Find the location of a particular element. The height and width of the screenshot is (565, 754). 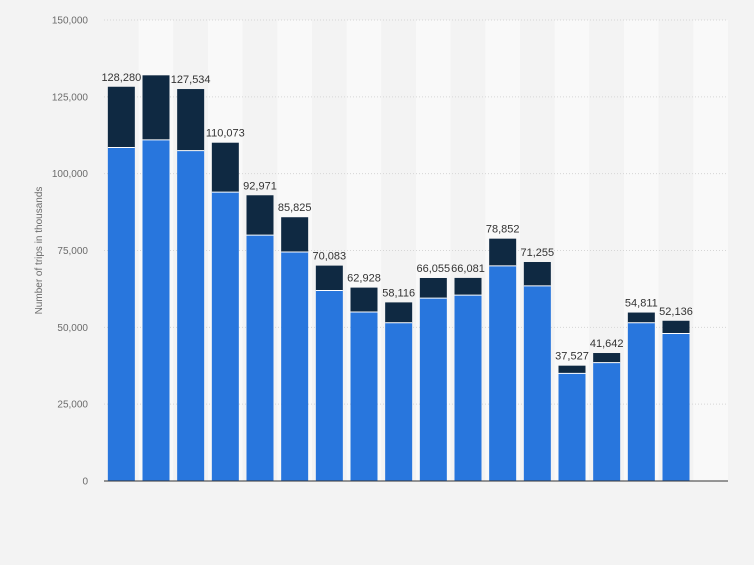

y-tick-label: 75,000 is located at coordinates (72, 251).